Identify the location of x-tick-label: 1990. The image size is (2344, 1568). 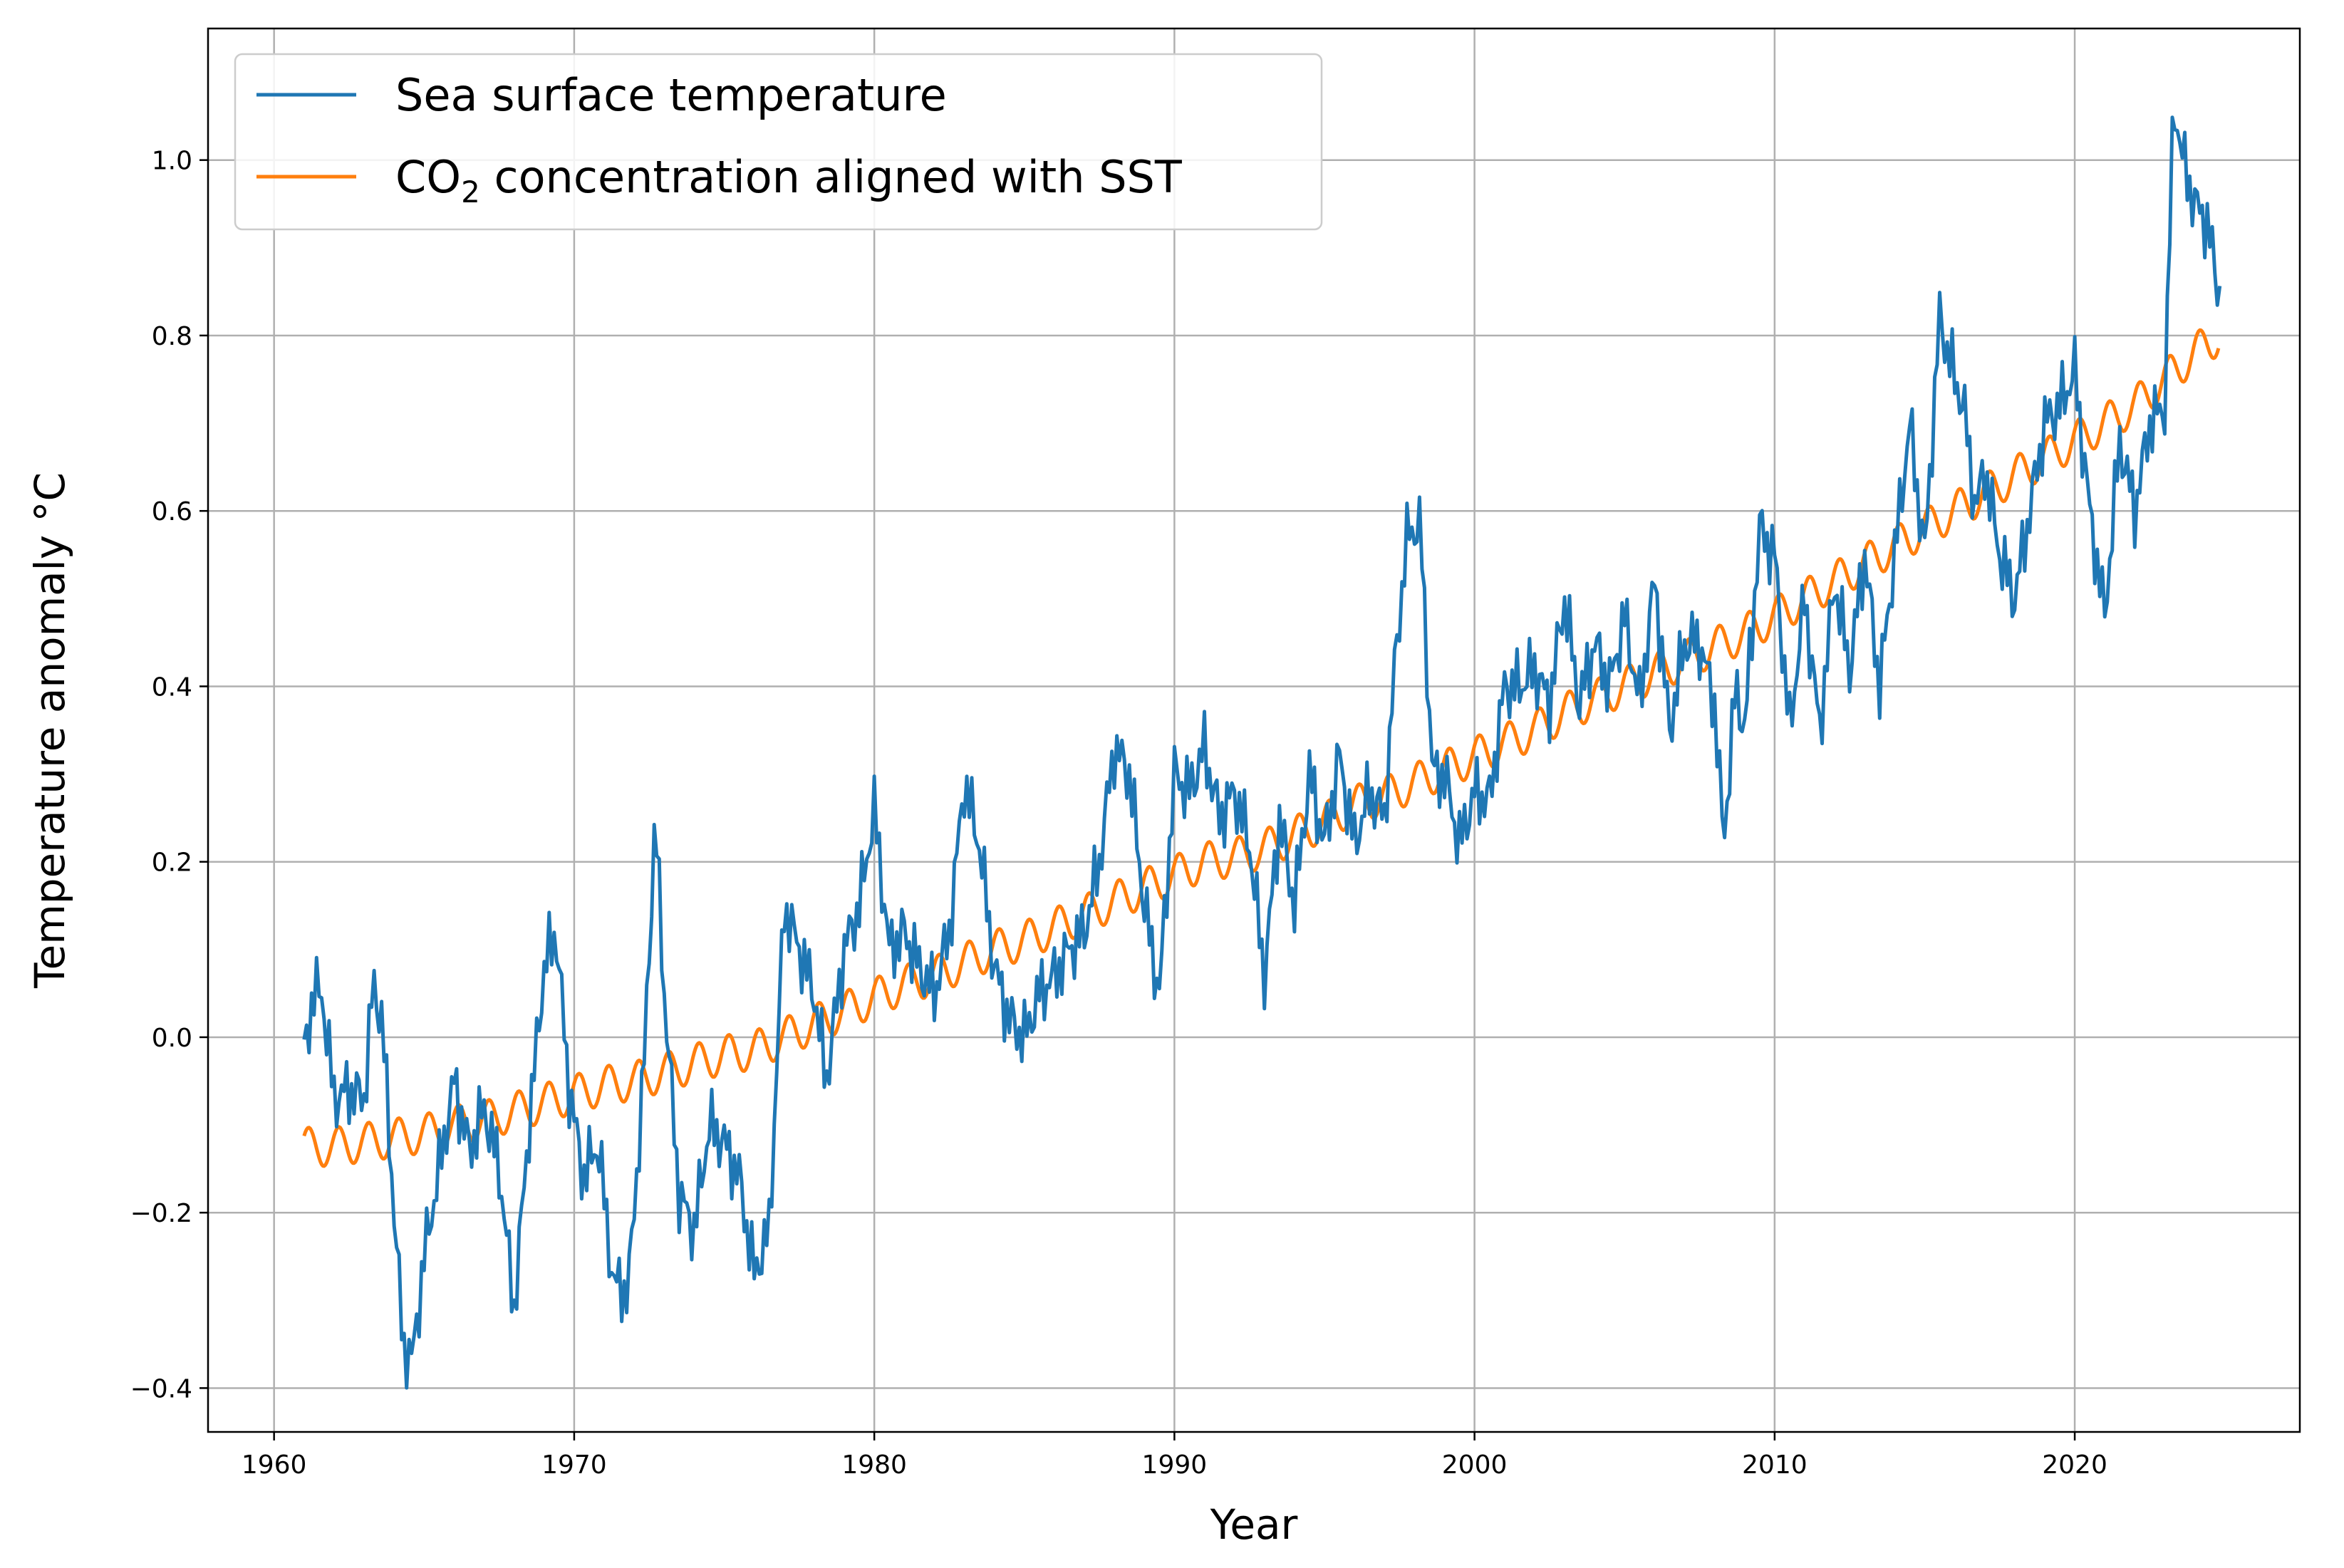
(1175, 1465).